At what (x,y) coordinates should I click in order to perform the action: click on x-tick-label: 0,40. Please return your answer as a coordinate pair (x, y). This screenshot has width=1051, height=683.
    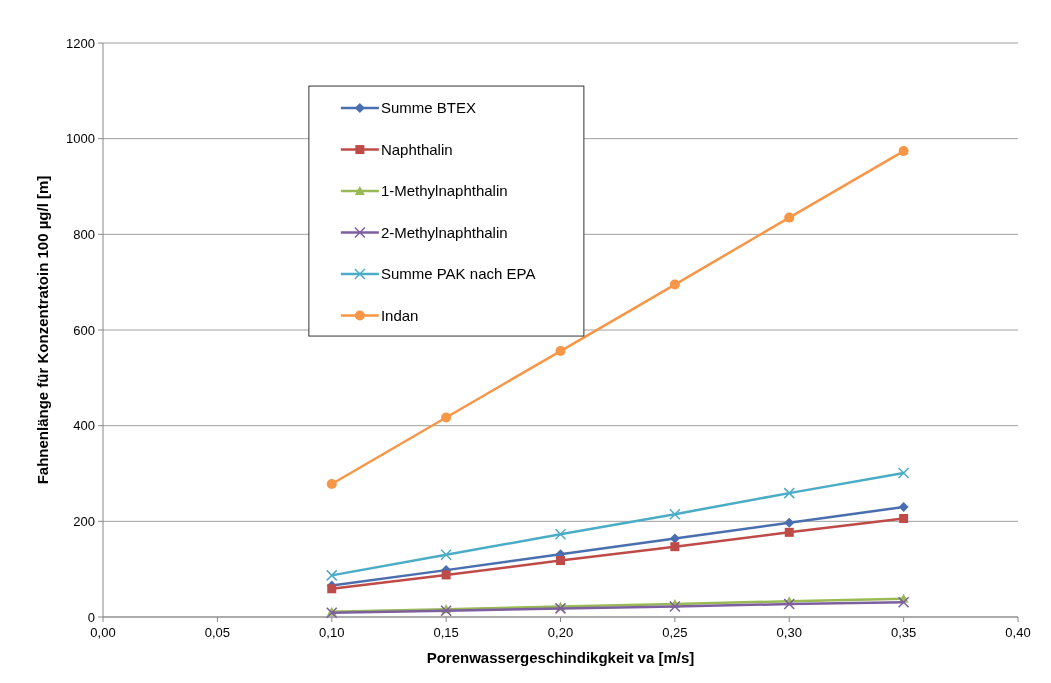
    Looking at the image, I should click on (1018, 632).